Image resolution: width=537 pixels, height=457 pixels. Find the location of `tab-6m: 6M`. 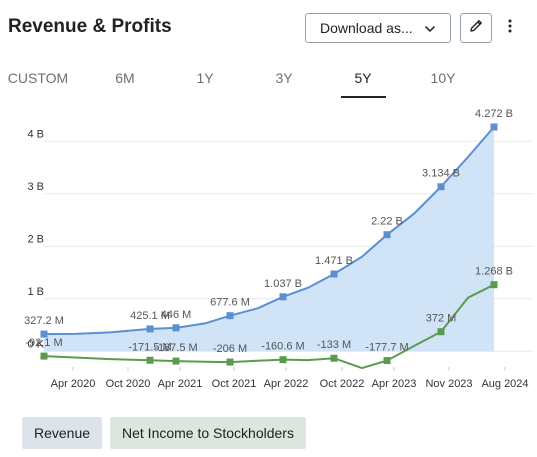

tab-6m: 6M is located at coordinates (125, 78).